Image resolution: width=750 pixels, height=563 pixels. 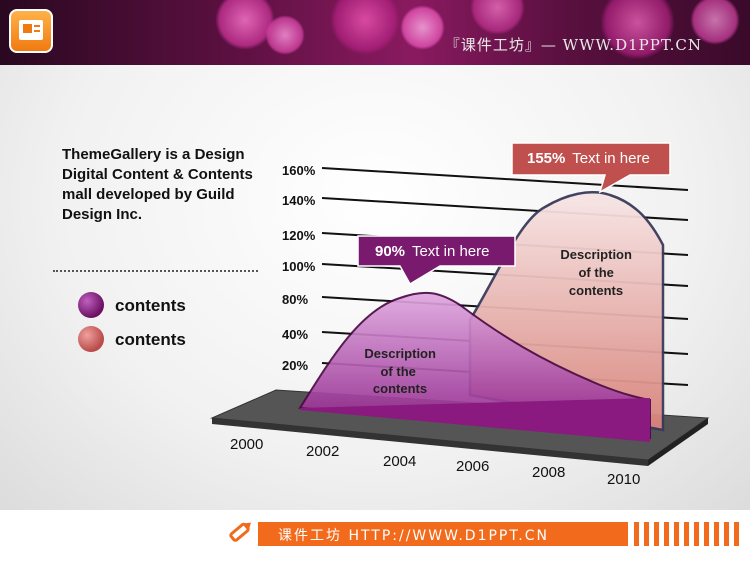 What do you see at coordinates (31, 31) in the screenshot?
I see `presentation-icon` at bounding box center [31, 31].